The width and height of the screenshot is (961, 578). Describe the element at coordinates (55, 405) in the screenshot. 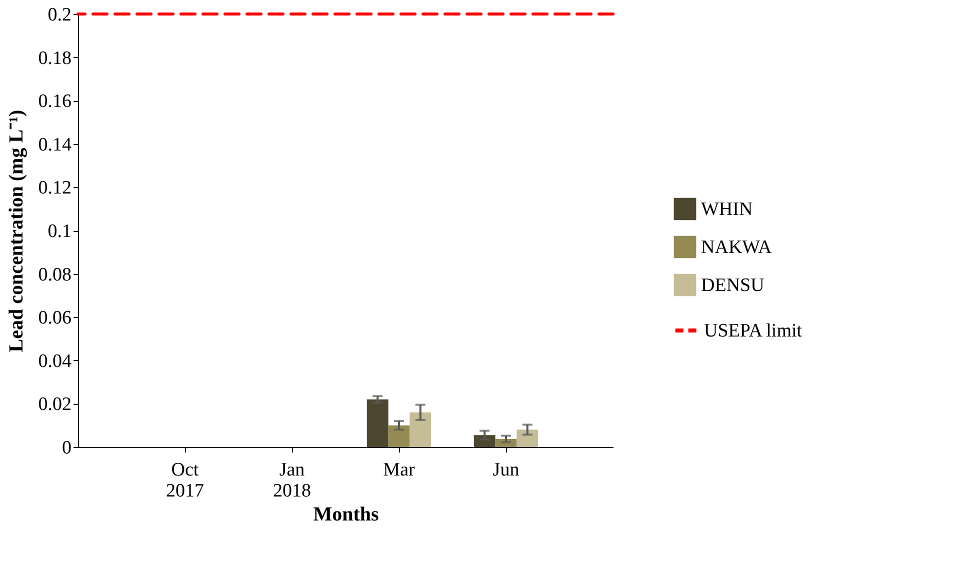

I see `y-tick-label: 0.02` at that location.